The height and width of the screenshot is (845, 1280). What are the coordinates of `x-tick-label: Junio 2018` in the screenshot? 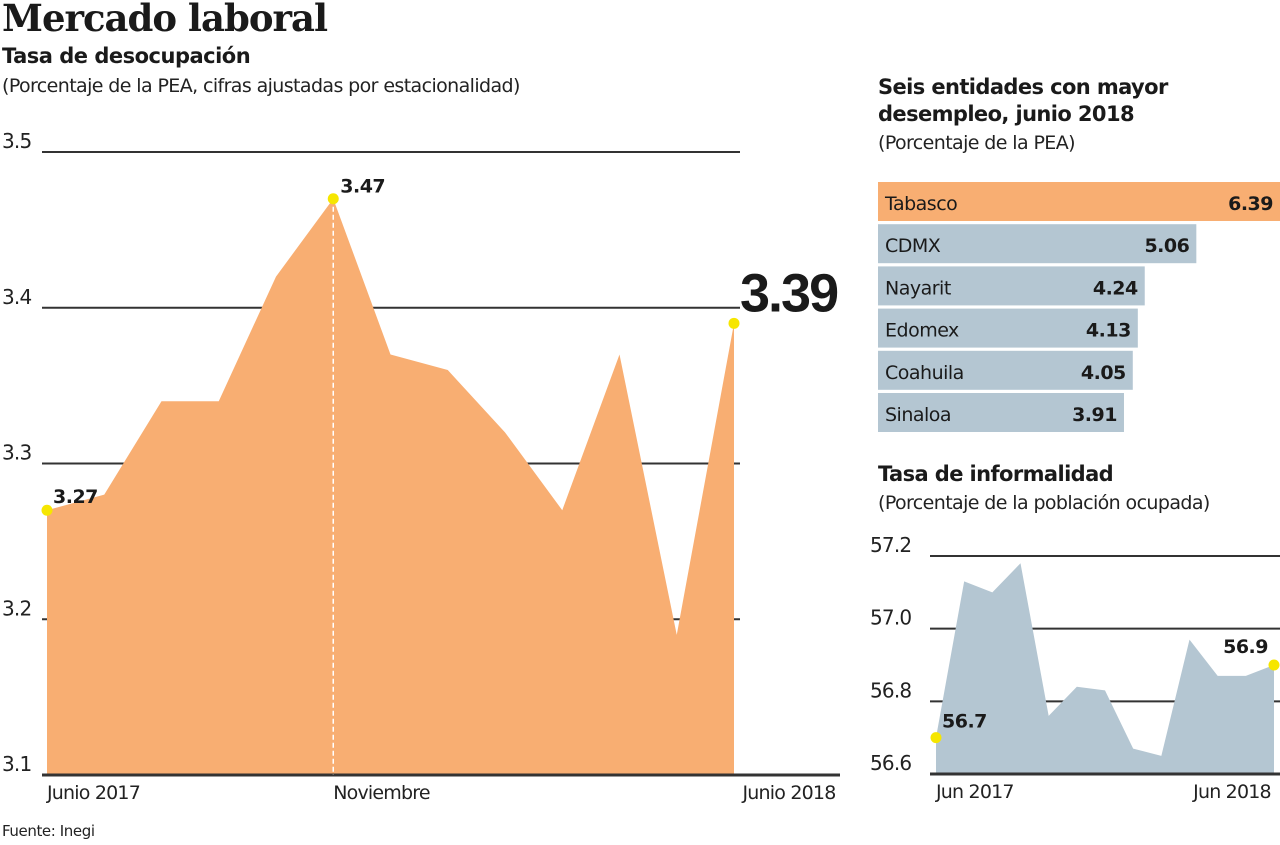 It's located at (789, 793).